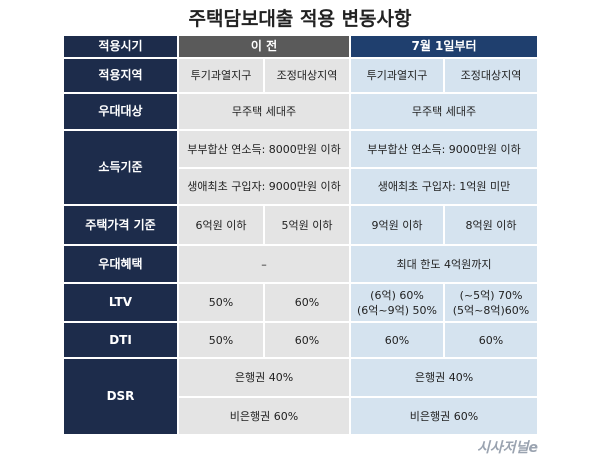 The height and width of the screenshot is (458, 600). I want to click on row-label: LTV, so click(120, 302).